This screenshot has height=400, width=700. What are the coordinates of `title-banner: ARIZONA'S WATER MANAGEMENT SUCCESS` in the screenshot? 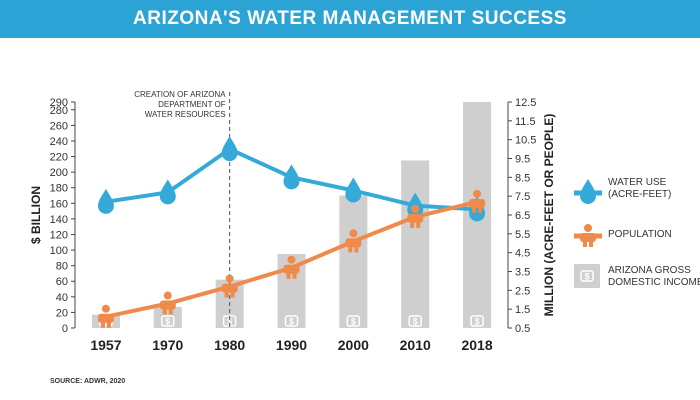 It's located at (350, 19).